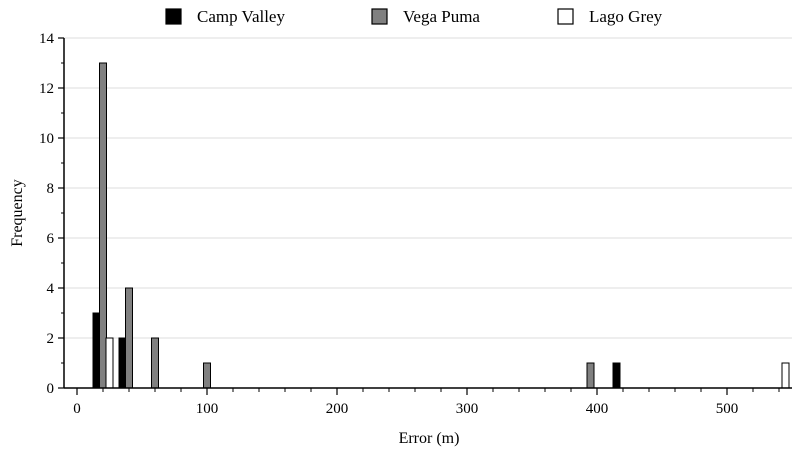 This screenshot has height=452, width=792. Describe the element at coordinates (46, 139) in the screenshot. I see `y-tick-label: 10` at that location.